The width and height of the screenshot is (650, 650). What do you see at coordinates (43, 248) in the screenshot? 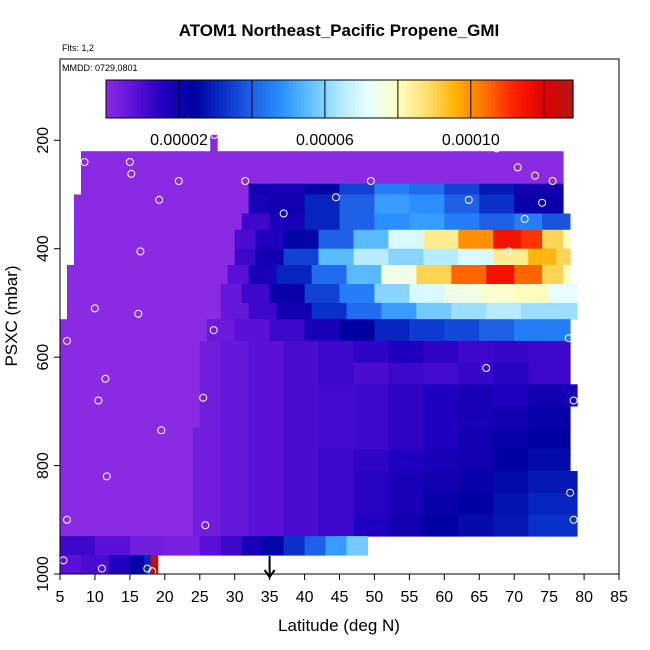
I see `y-tick-label: 400` at bounding box center [43, 248].